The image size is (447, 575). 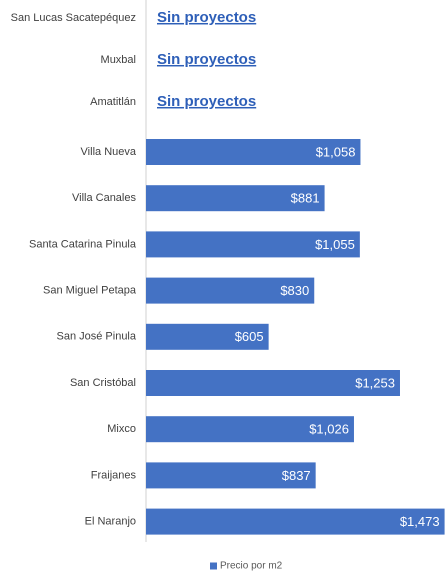 I want to click on category-label: Amatitlán, so click(x=113, y=102).